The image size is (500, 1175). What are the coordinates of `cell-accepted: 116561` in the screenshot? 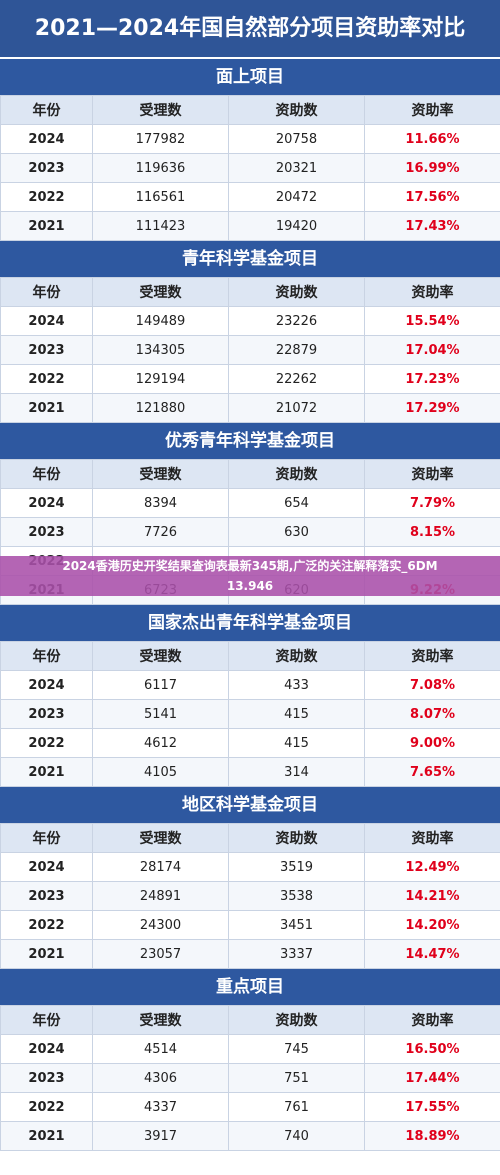 It's located at (160, 197).